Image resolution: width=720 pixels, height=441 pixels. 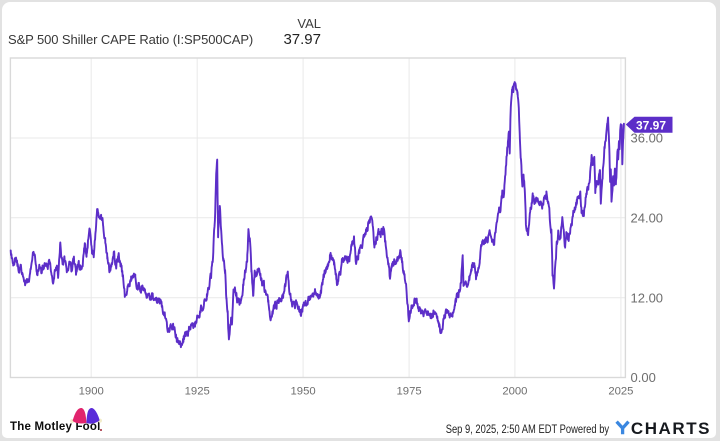 I want to click on svg-text: 1950, so click(x=303, y=392).